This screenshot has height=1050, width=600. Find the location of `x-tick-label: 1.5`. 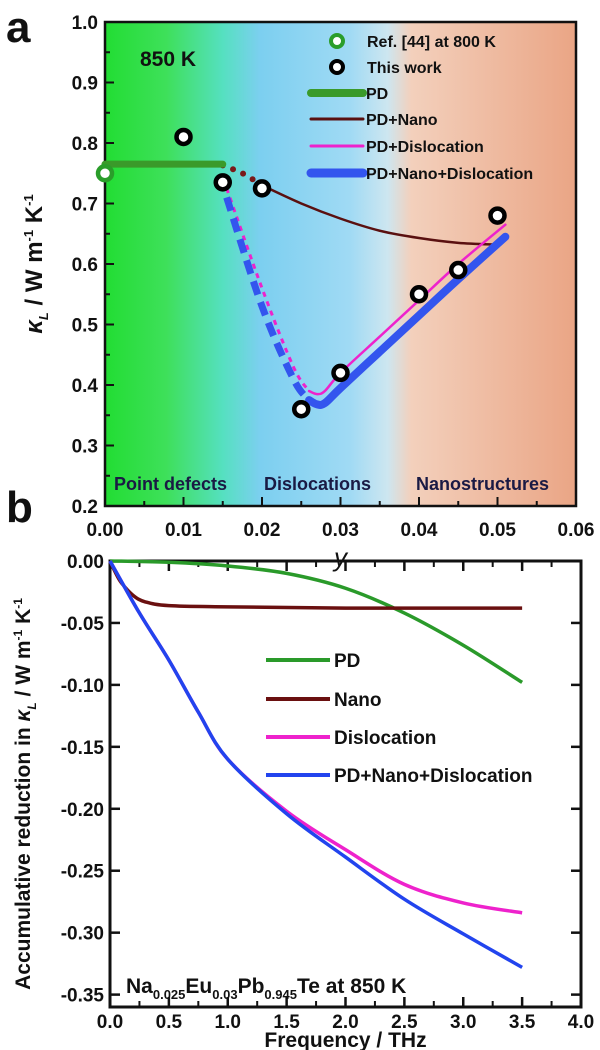

x-tick-label: 1.5 is located at coordinates (286, 1022).